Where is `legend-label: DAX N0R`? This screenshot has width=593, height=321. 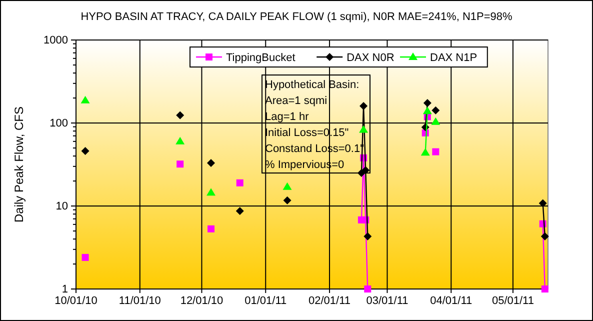
legend-label: DAX N0R is located at coordinates (370, 58).